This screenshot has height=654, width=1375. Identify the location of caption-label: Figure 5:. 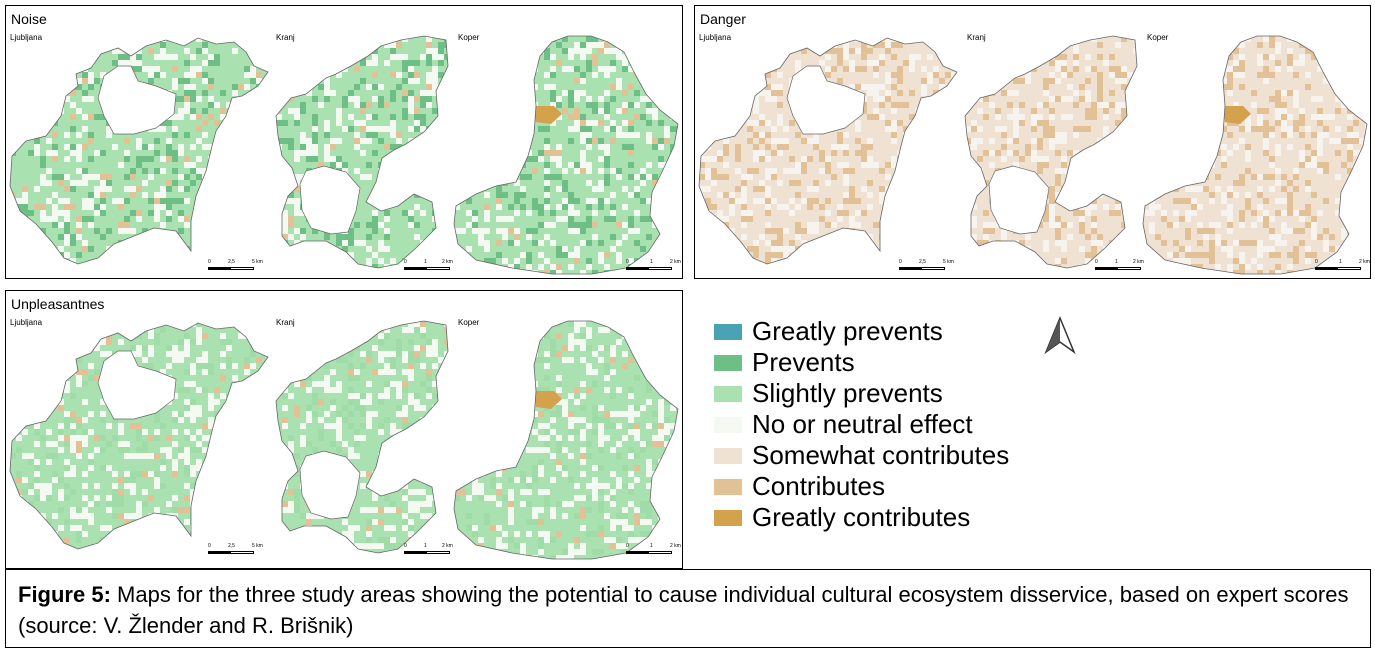
(64, 594).